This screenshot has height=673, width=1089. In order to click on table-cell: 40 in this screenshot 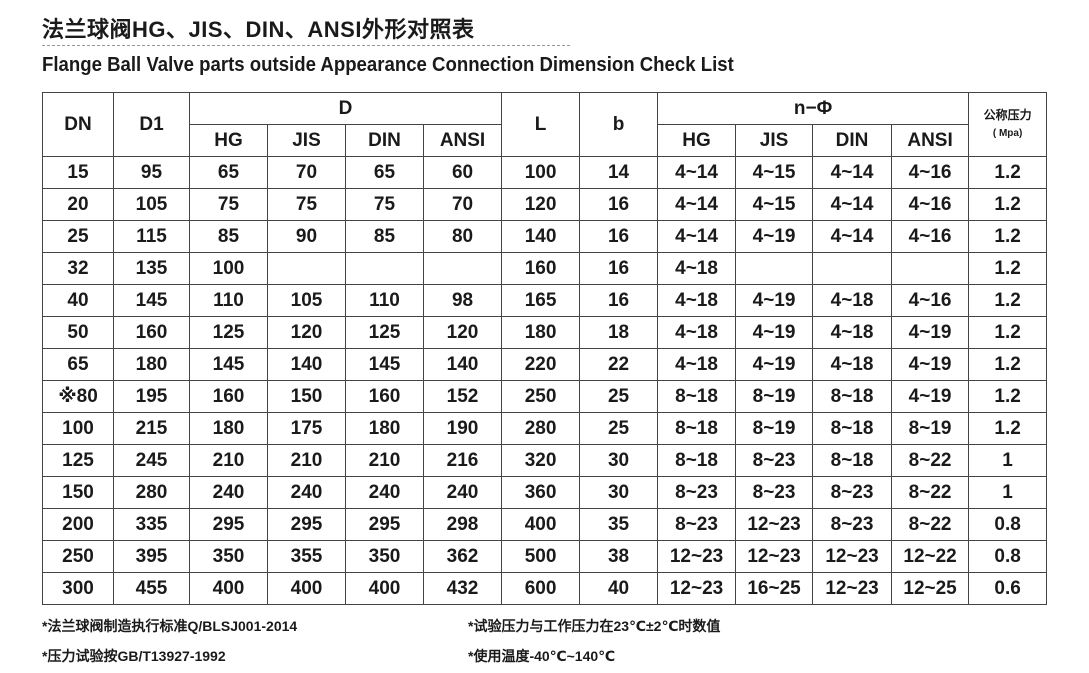, I will do `click(619, 588)`.